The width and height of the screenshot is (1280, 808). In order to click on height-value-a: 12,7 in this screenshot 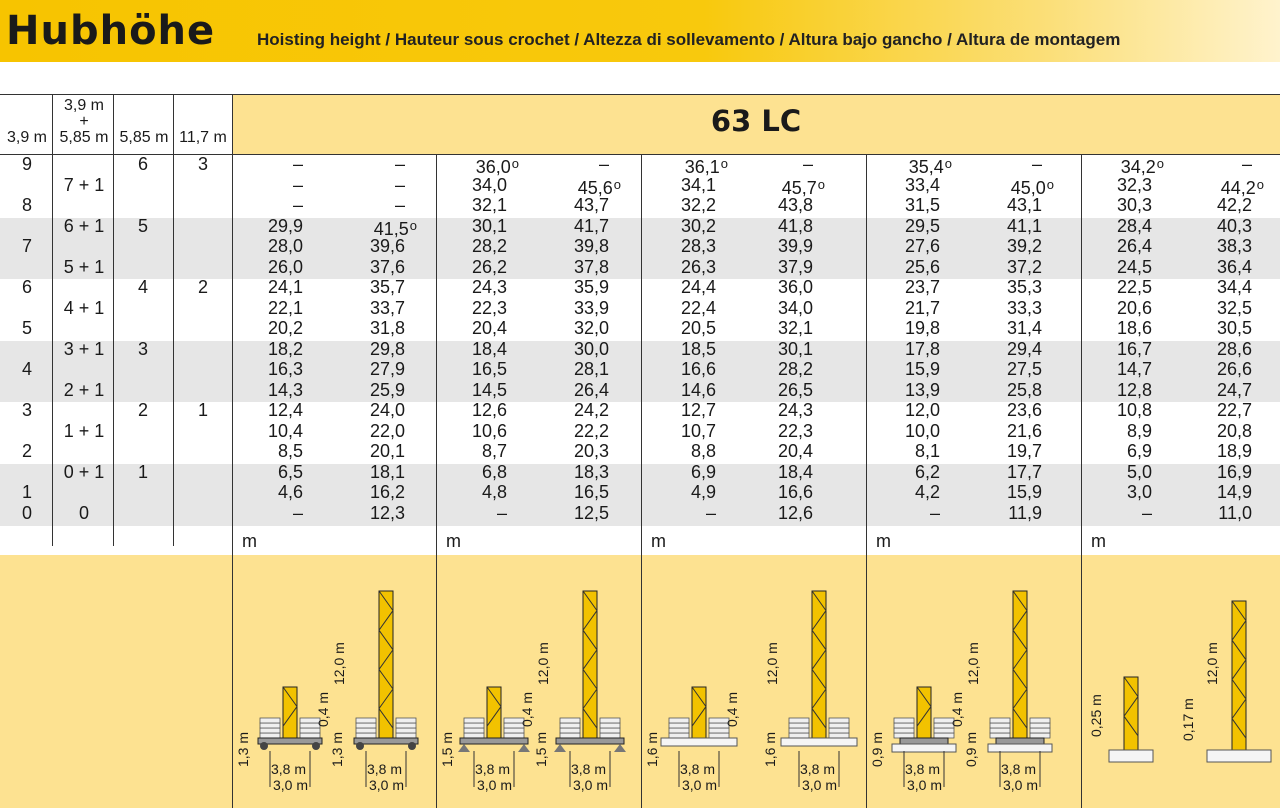, I will do `click(698, 410)`.